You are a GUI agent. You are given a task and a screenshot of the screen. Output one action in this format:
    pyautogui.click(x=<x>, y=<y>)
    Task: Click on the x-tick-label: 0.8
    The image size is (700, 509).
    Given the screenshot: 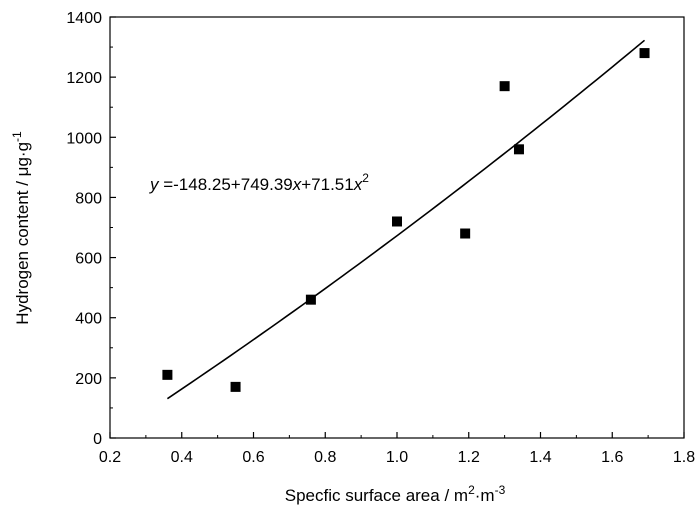 What is the action you would take?
    pyautogui.click(x=325, y=457)
    